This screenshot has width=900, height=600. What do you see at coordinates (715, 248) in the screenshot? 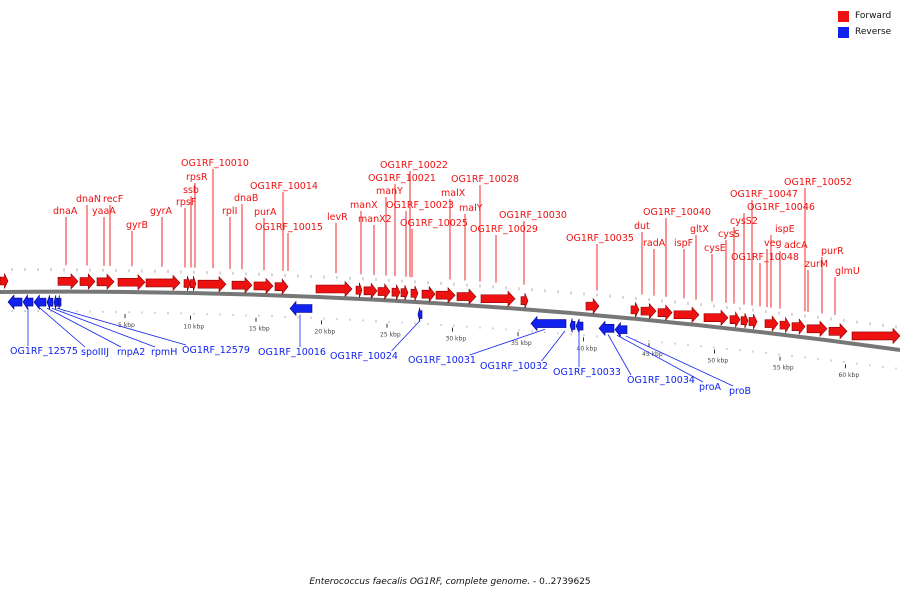
I see `gene-label-cyse: cysE` at bounding box center [715, 248].